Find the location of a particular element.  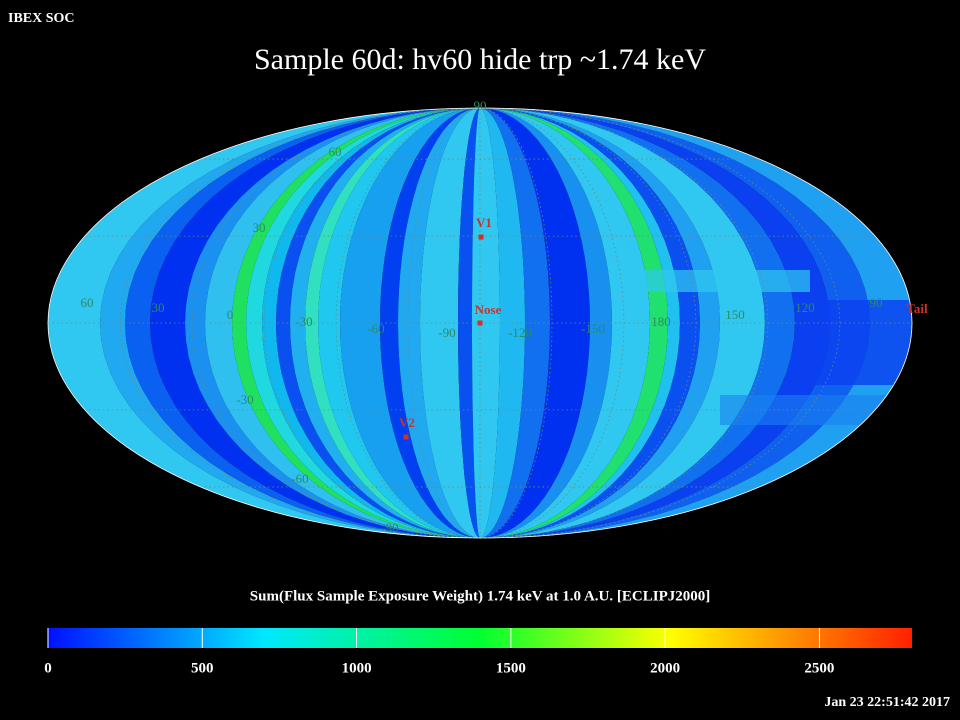

longitude-label: 120 is located at coordinates (805, 307).